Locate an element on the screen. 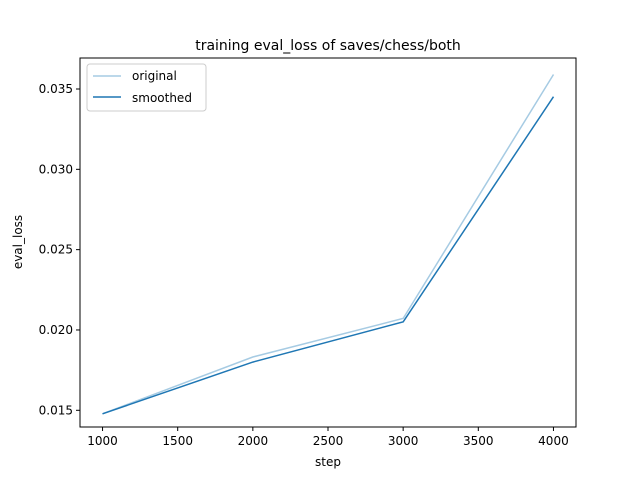 This screenshot has height=480, width=640. y-tick-label: 0.020 is located at coordinates (56, 330).